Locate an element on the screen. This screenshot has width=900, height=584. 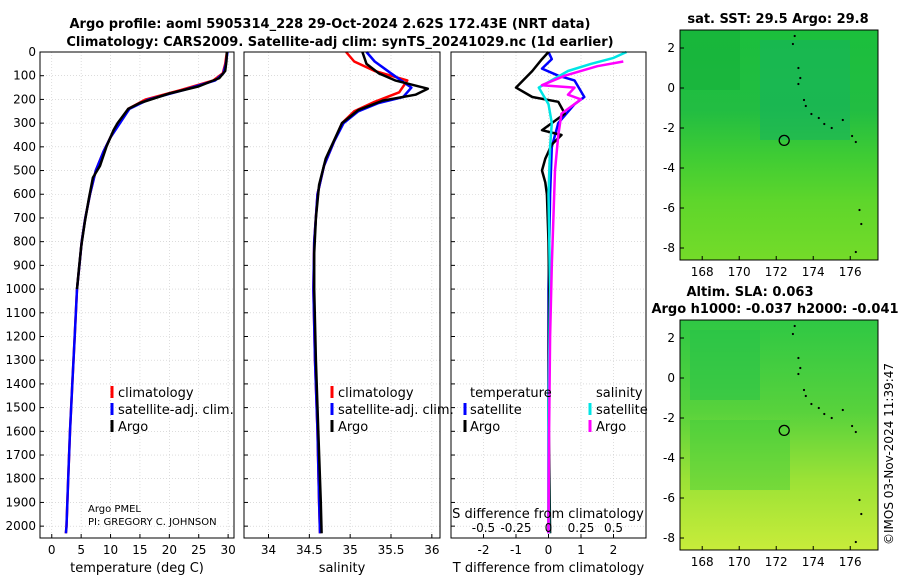
s-diff-tick-label: -0.25 is located at coordinates (515, 528).